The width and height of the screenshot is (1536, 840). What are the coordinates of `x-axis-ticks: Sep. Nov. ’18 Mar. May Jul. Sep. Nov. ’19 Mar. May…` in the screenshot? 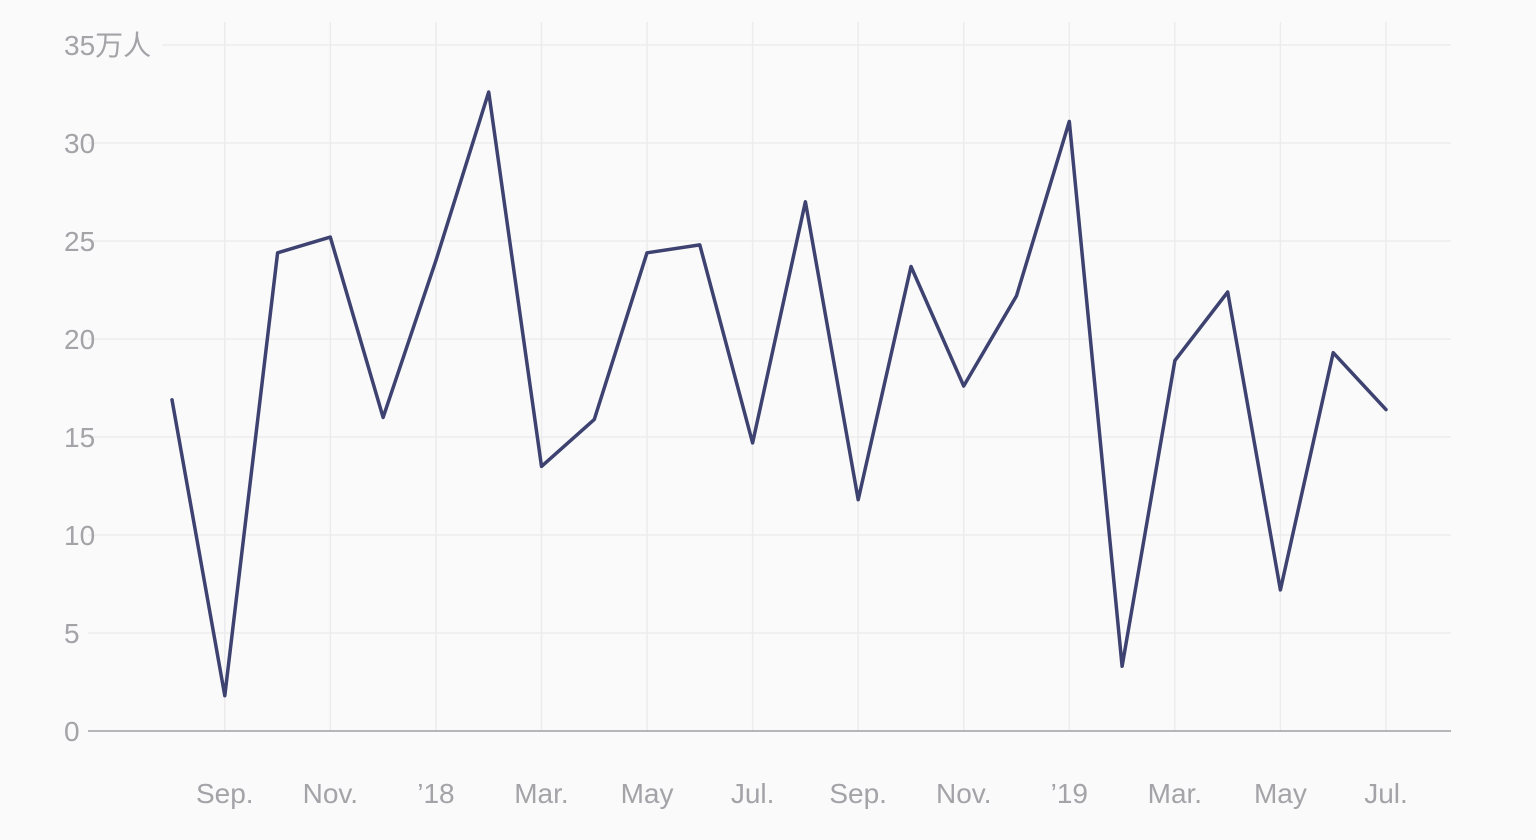 It's located at (802, 793).